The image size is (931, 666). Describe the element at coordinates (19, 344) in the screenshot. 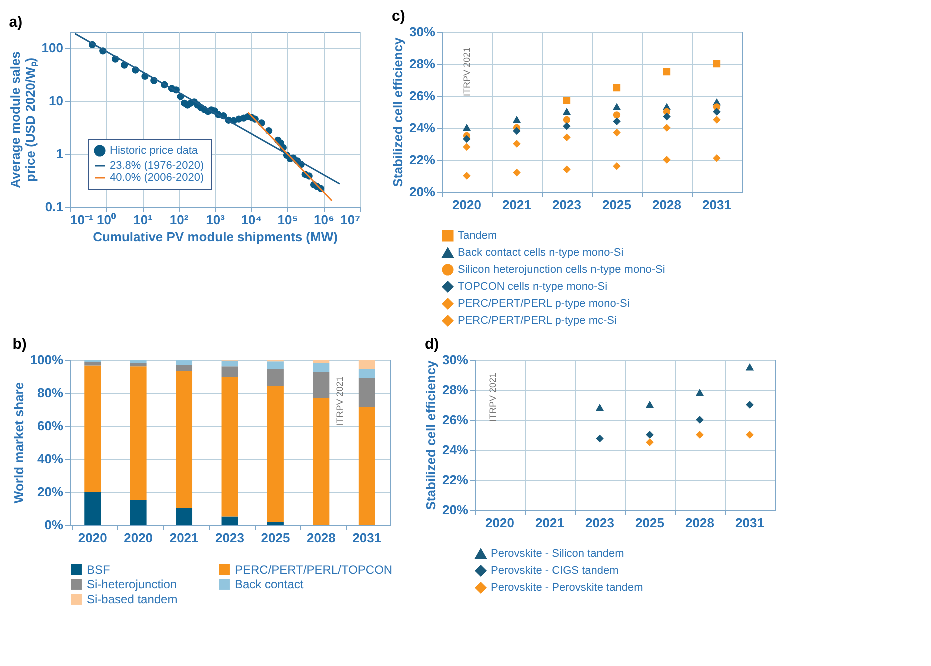

I see `chart-title: b)` at that location.